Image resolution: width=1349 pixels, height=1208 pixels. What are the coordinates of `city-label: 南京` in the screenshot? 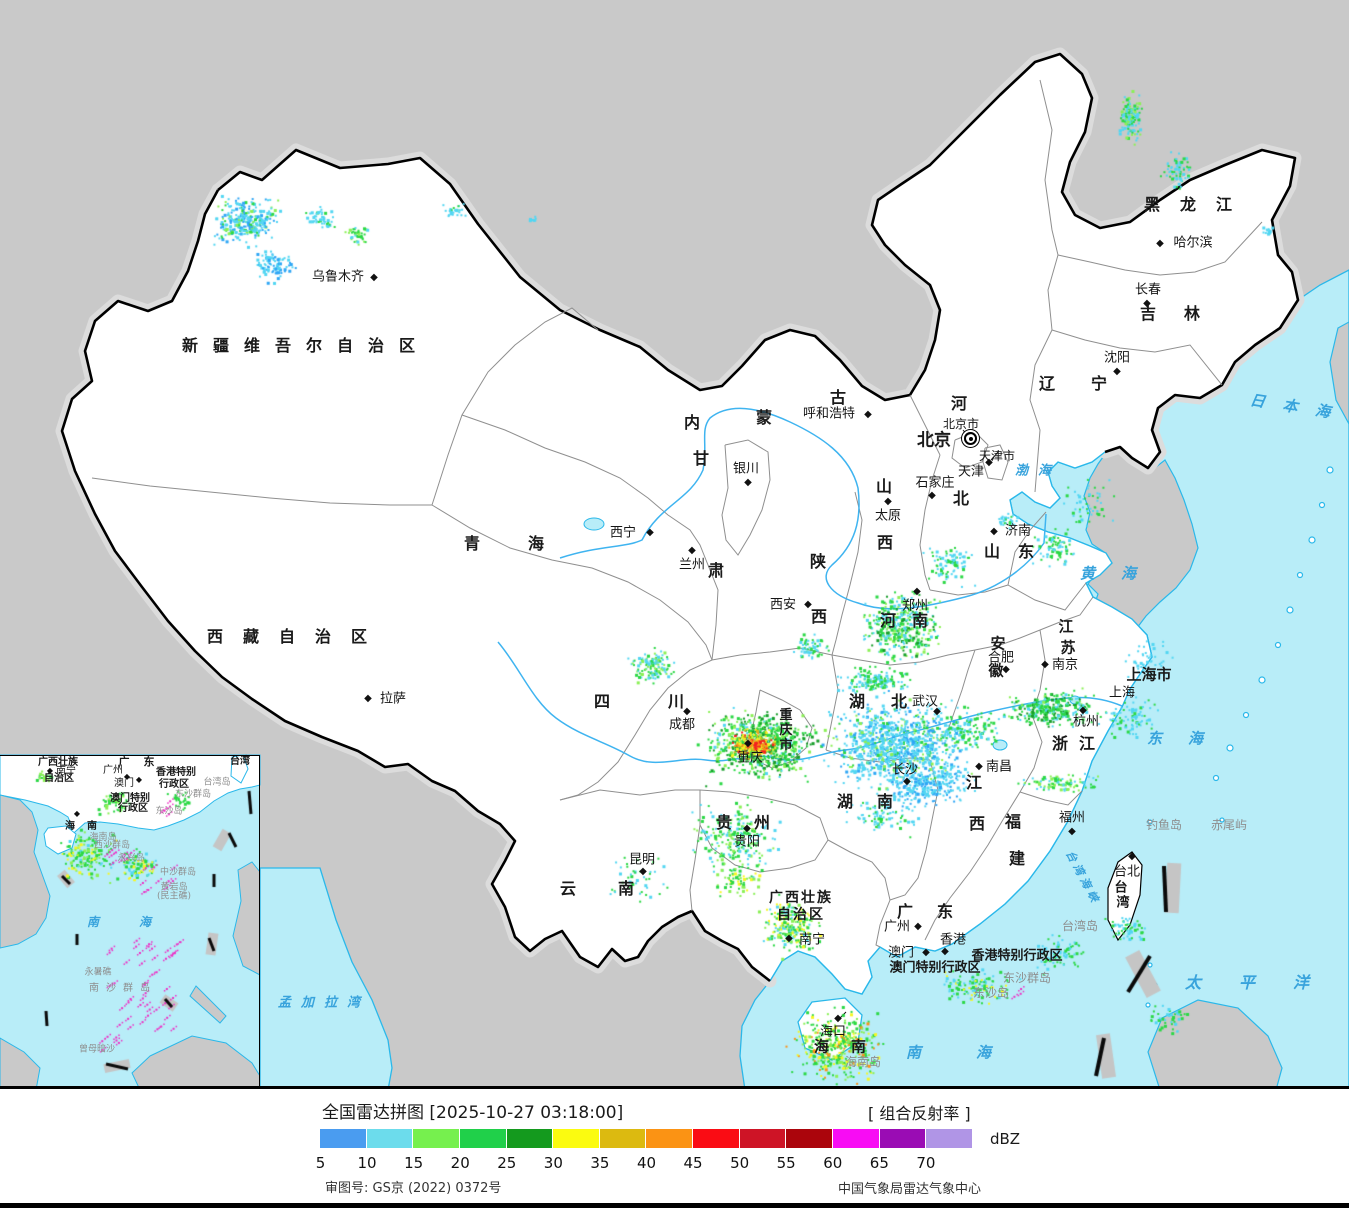 It's located at (1065, 665).